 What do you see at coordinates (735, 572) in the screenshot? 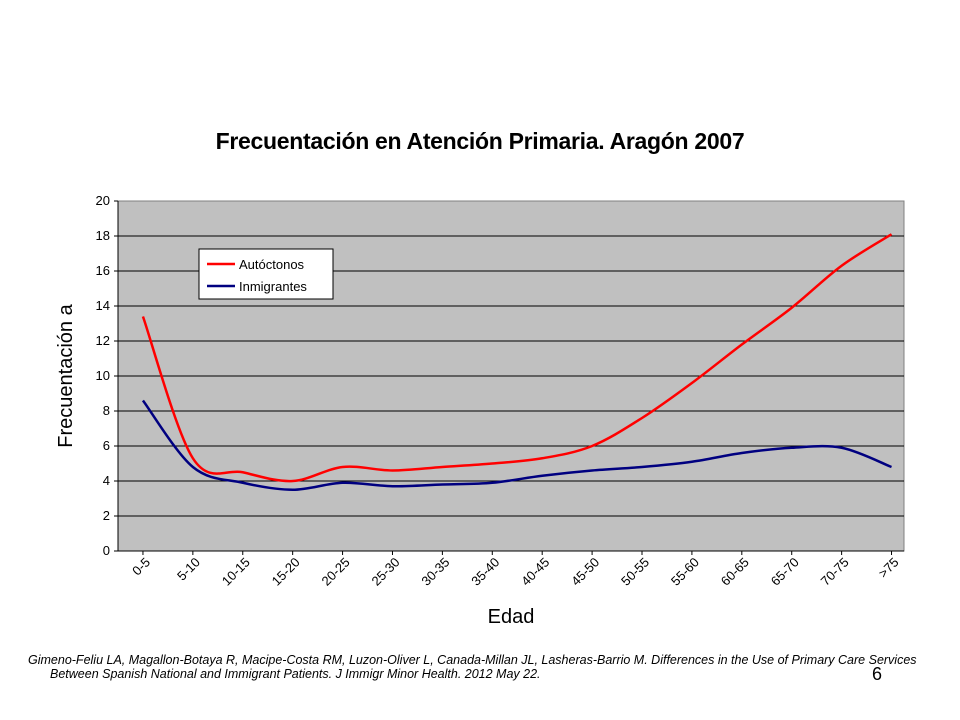
I see `x-tick-label: 60-65` at bounding box center [735, 572].